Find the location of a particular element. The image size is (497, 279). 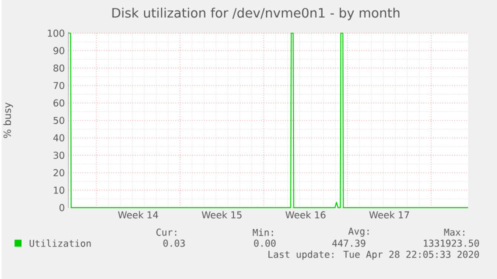

x-tick-label: Week 14 is located at coordinates (138, 214).